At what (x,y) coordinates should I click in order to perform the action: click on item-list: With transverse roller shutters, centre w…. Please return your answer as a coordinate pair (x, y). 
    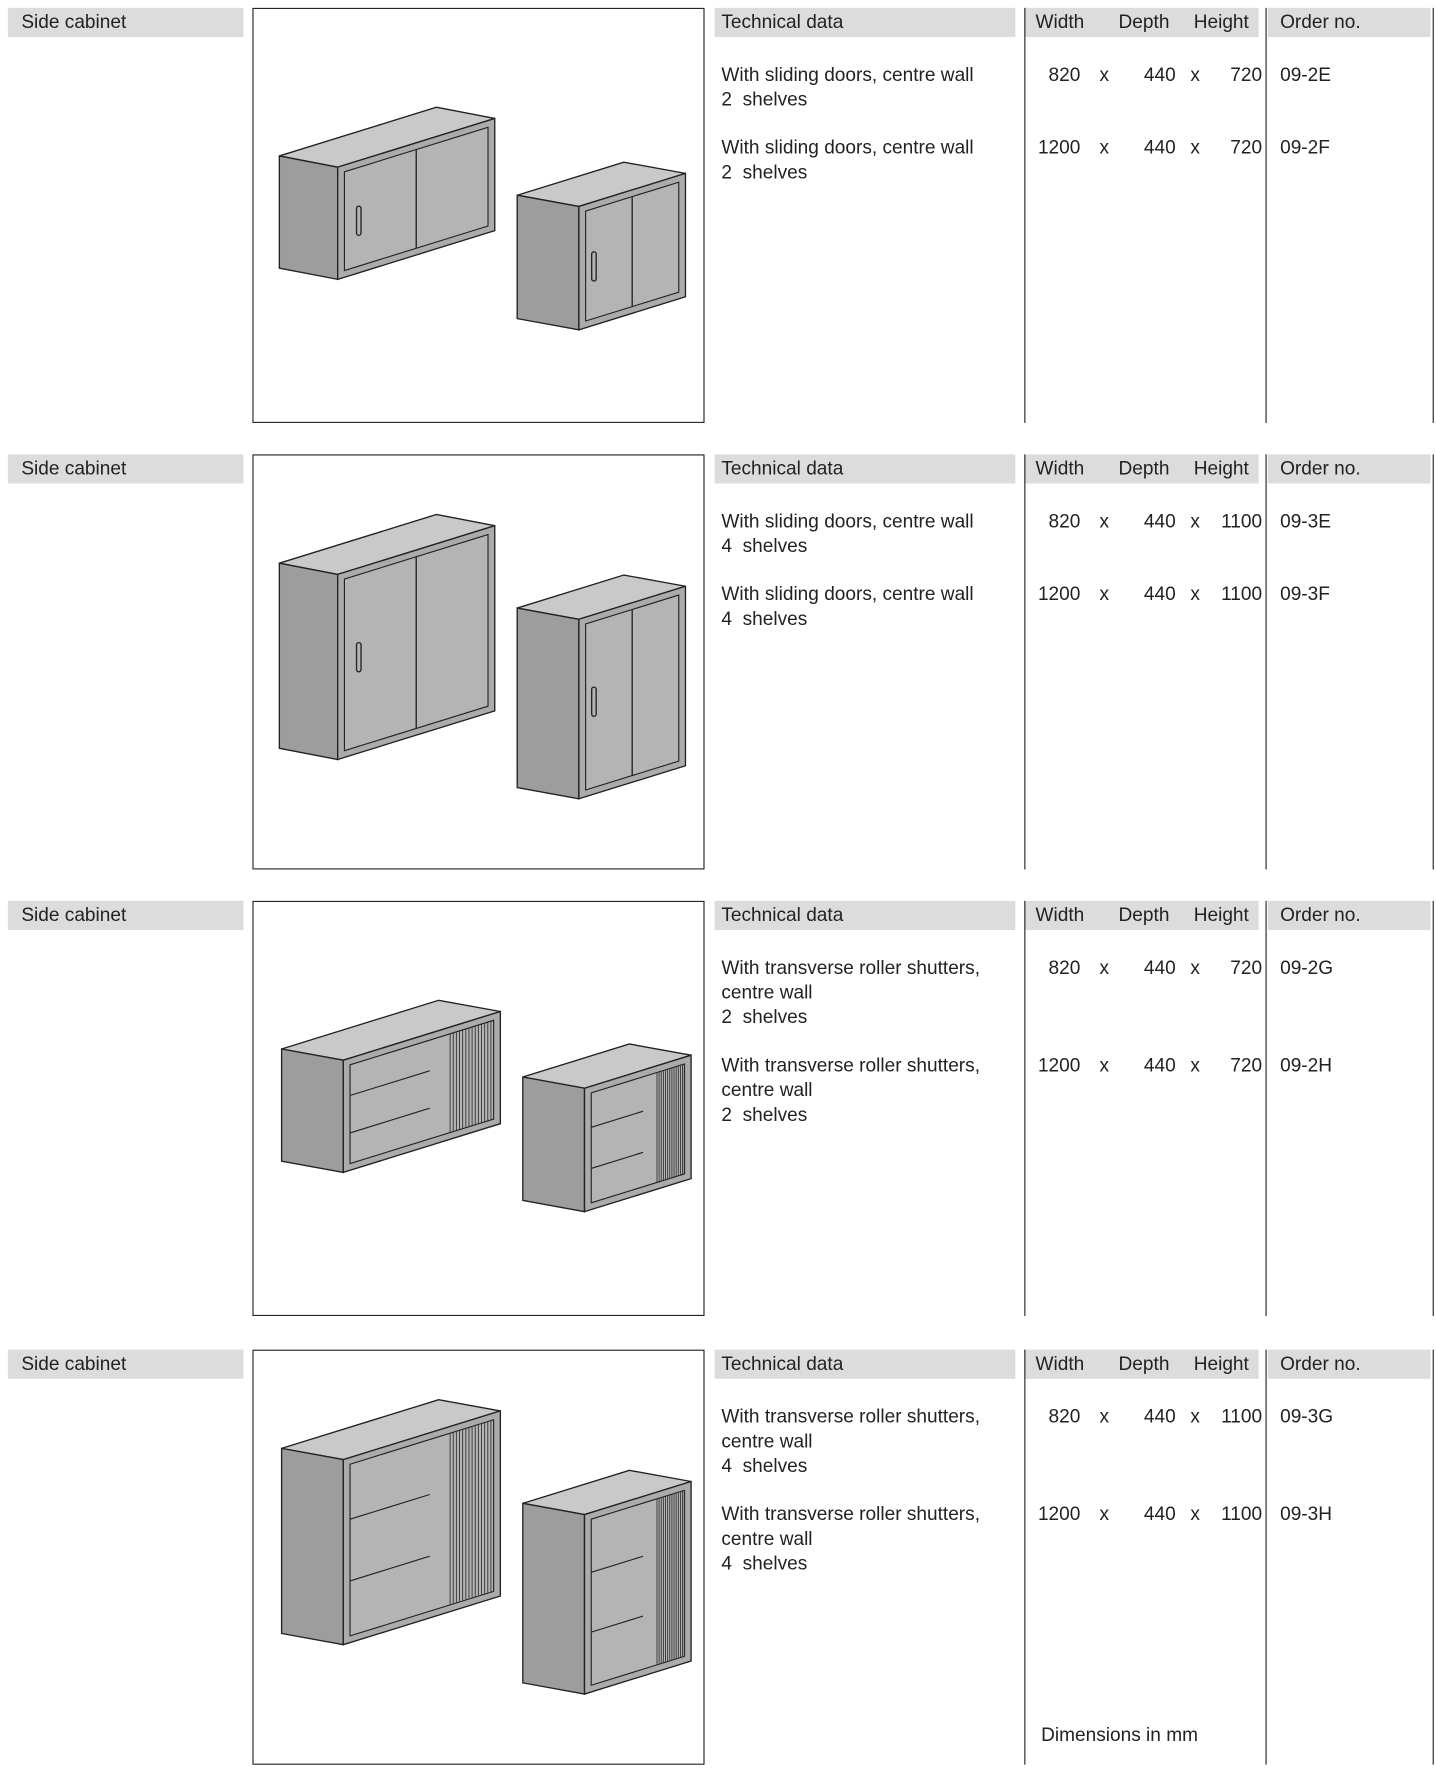
    Looking at the image, I should click on (718, 1053).